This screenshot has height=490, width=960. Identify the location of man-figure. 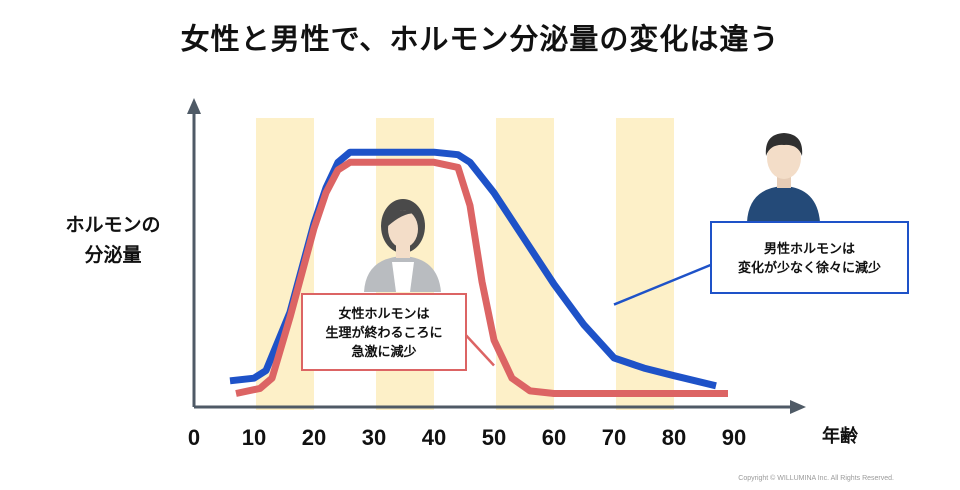
(783, 177).